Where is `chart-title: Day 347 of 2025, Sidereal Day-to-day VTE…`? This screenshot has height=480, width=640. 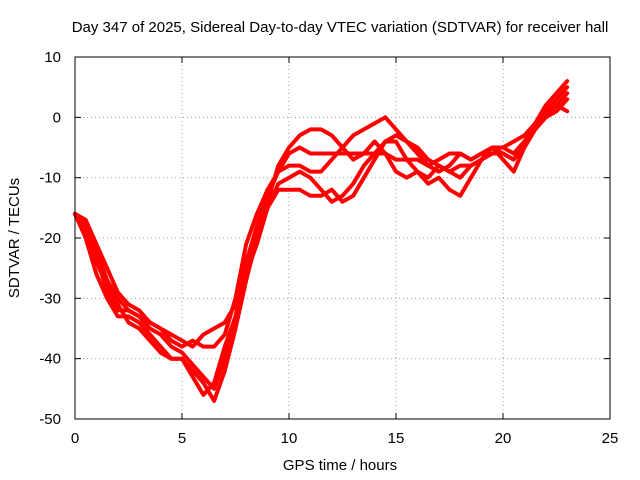 chart-title: Day 347 of 2025, Sidereal Day-to-day VTE… is located at coordinates (340, 27).